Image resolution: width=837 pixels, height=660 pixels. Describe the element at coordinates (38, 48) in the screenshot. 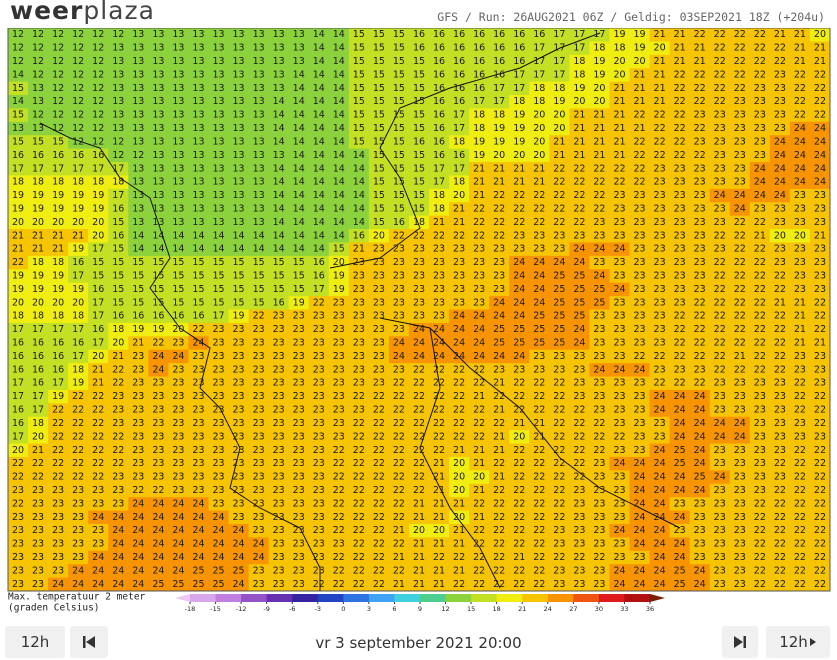

I see `temp-value: 12` at that location.